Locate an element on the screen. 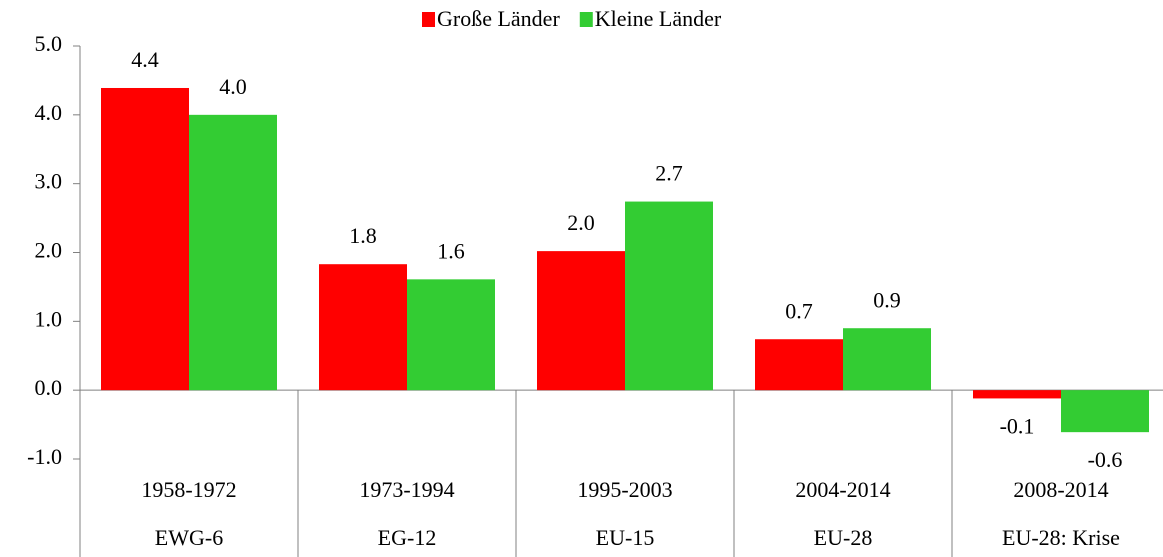 The height and width of the screenshot is (557, 1163). x-tick-label: EU-28: Krise is located at coordinates (1061, 537).